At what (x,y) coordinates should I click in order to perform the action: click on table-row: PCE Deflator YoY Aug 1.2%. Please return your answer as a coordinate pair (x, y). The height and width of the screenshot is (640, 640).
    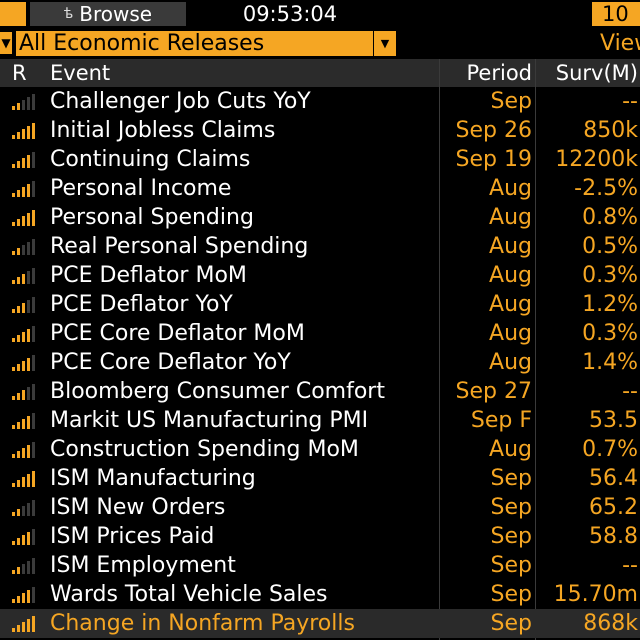
    Looking at the image, I should click on (320, 304).